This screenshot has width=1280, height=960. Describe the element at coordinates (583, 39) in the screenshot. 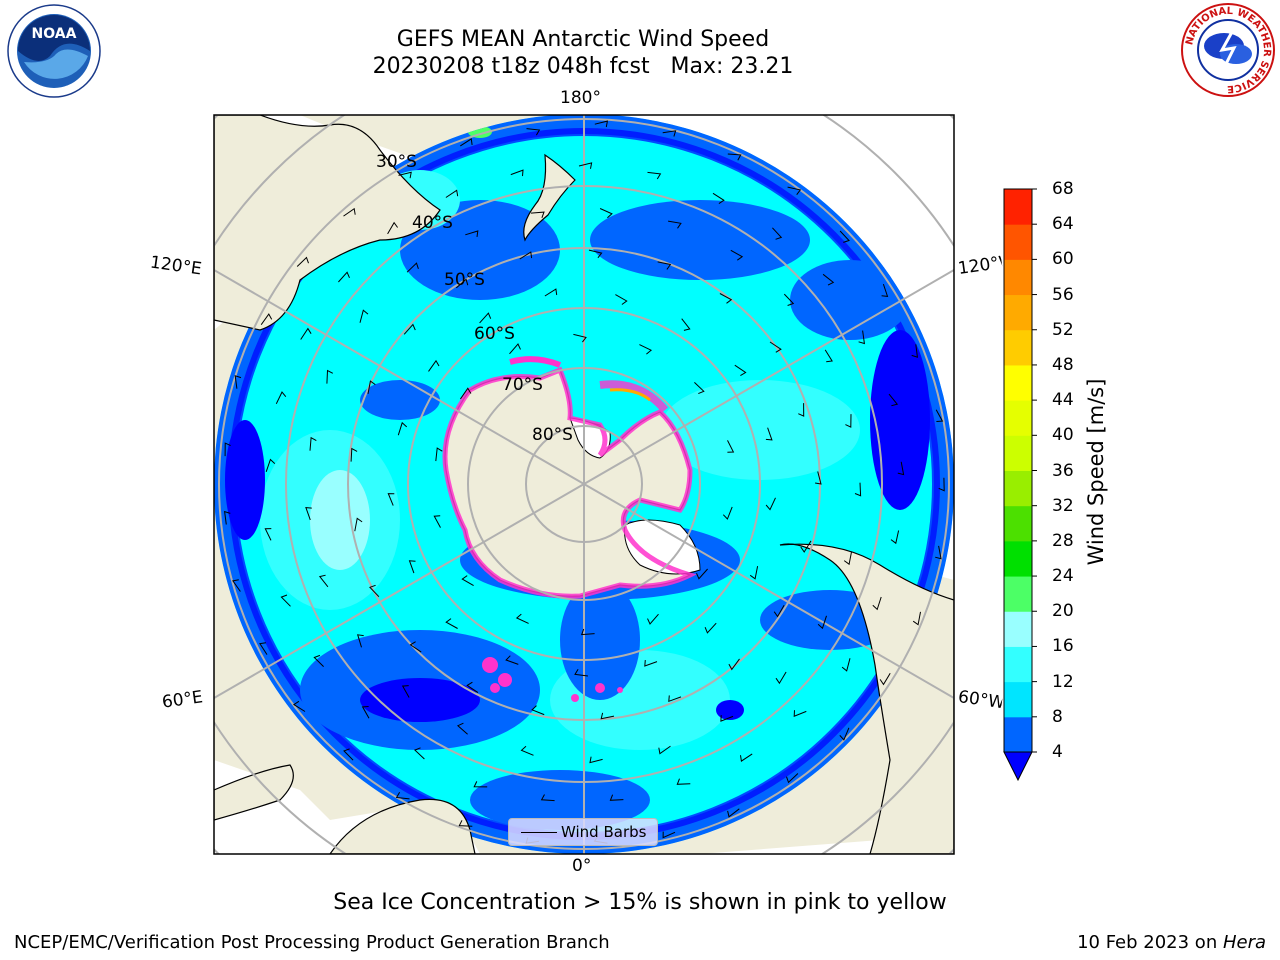

I see `chart-title: GEFS MEAN Antarctic Wind Speed` at that location.